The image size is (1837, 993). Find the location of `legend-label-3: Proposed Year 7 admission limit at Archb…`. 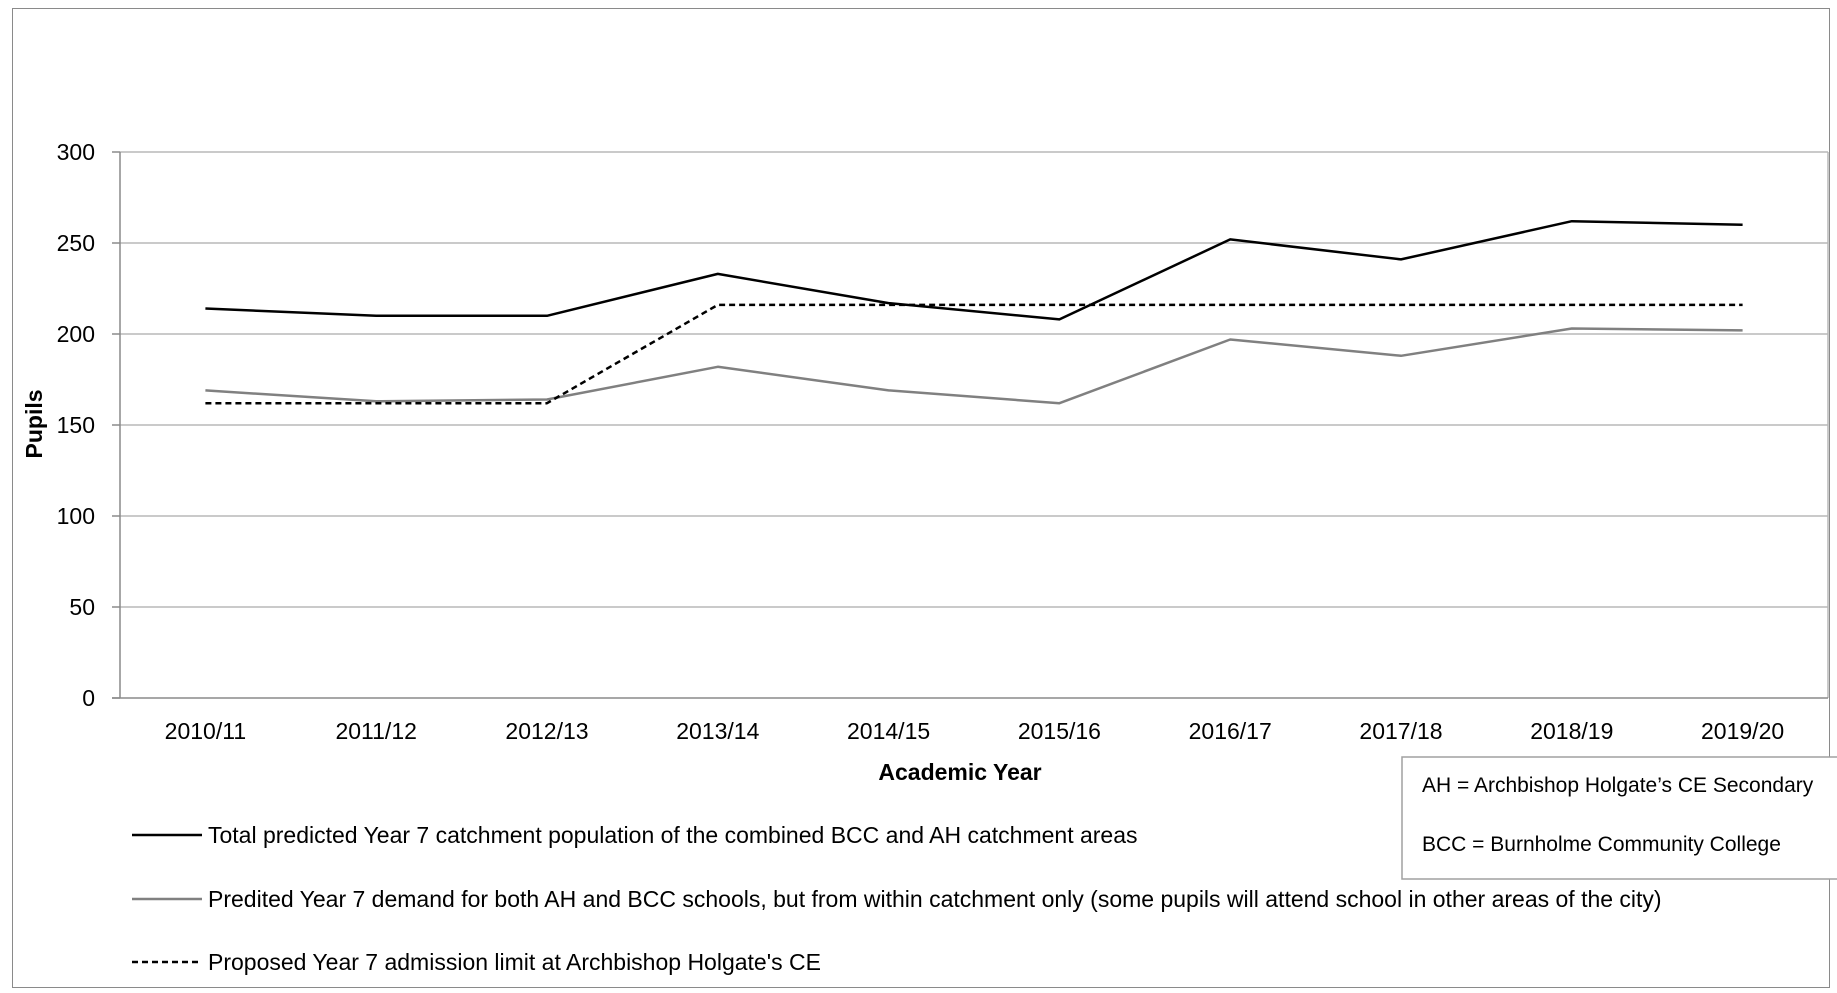

legend-label-3: Proposed Year 7 admission limit at Archb… is located at coordinates (514, 962).